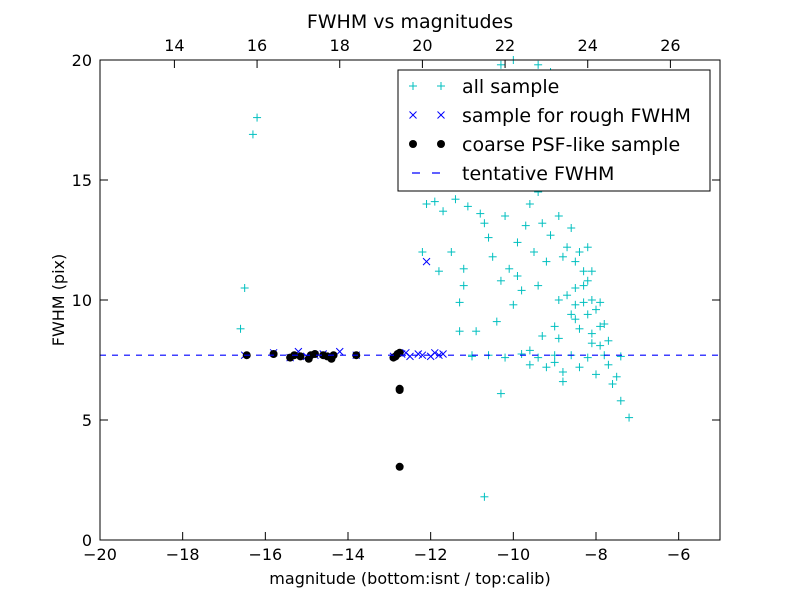 The height and width of the screenshot is (604, 800). I want to click on x-tick-label: −6, so click(679, 554).